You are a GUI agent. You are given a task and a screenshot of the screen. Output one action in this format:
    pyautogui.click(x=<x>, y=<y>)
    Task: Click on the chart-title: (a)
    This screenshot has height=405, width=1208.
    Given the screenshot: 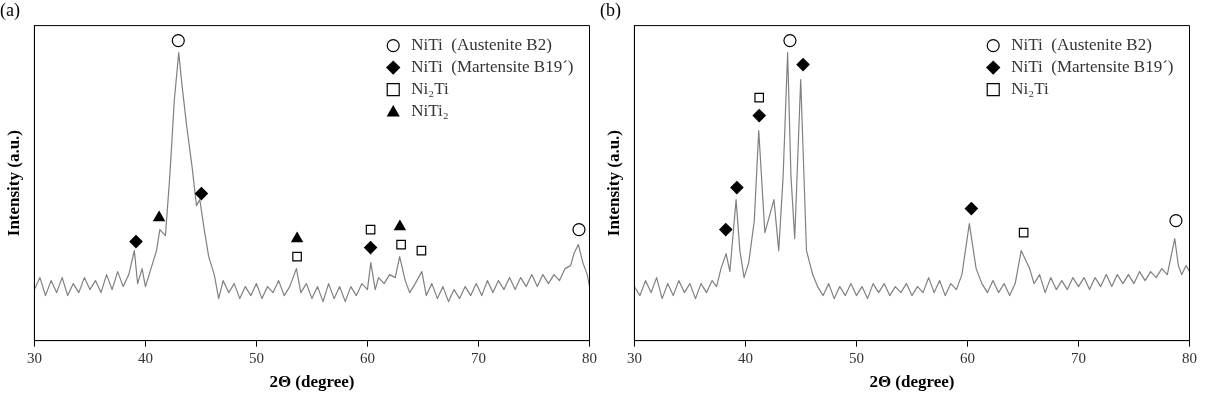 What is the action you would take?
    pyautogui.click(x=10, y=10)
    